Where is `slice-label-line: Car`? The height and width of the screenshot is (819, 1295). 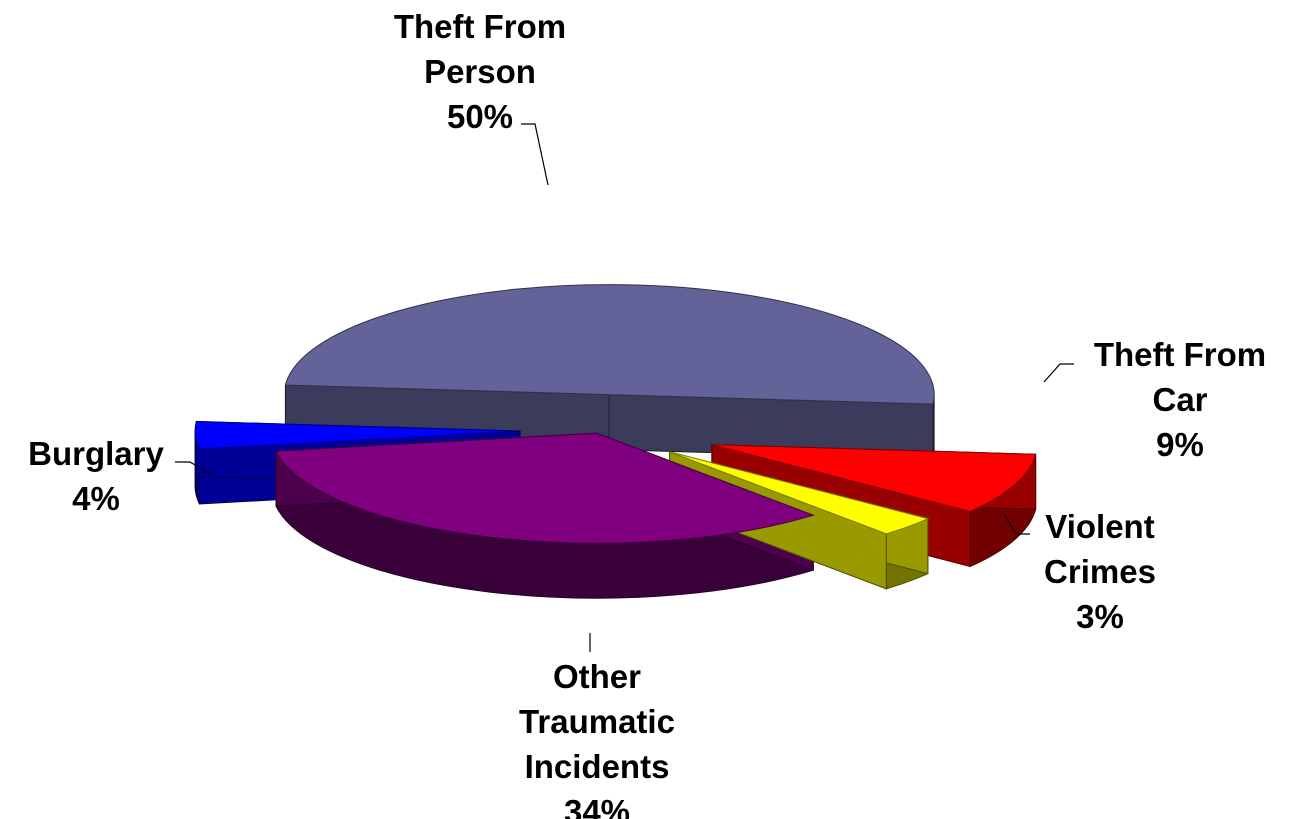 slice-label-line: Car is located at coordinates (1179, 399).